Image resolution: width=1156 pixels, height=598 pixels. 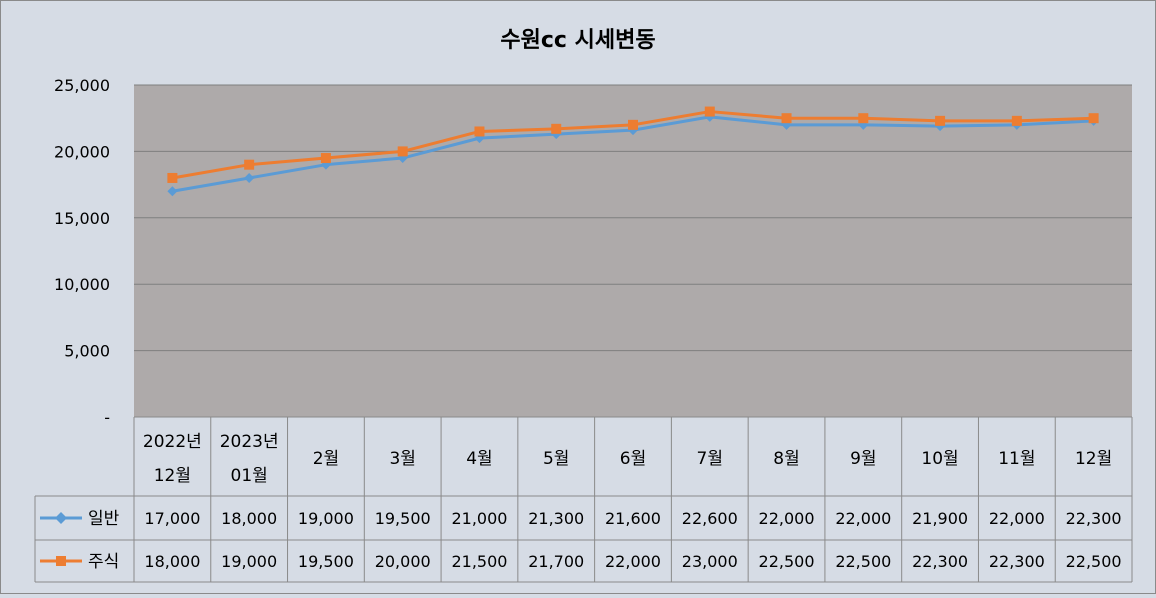 What do you see at coordinates (249, 442) in the screenshot?
I see `x-tick-label: 2023년` at bounding box center [249, 442].